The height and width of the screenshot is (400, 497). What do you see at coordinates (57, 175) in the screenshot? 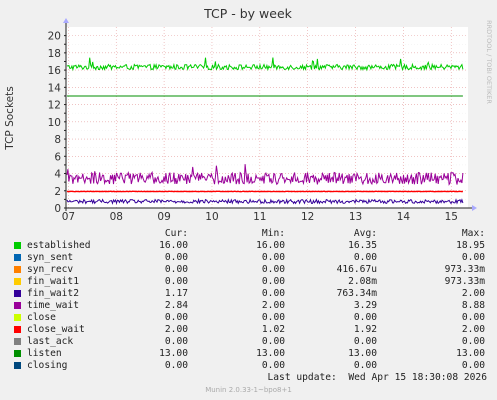
I see `y-tick-label: 4` at bounding box center [57, 175].